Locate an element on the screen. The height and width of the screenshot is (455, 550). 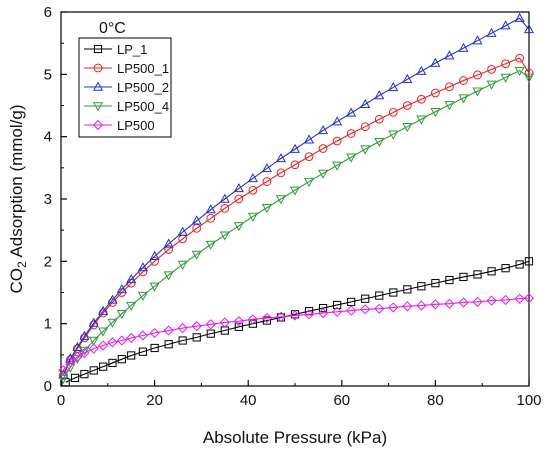
y-axis-title-subscript: 2 is located at coordinates (22, 264).